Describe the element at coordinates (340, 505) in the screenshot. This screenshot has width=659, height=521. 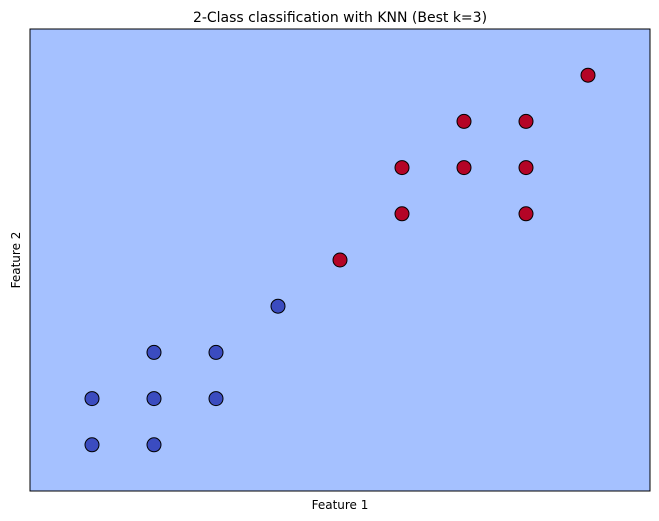
I see `x-axis-label: Feature 1` at that location.